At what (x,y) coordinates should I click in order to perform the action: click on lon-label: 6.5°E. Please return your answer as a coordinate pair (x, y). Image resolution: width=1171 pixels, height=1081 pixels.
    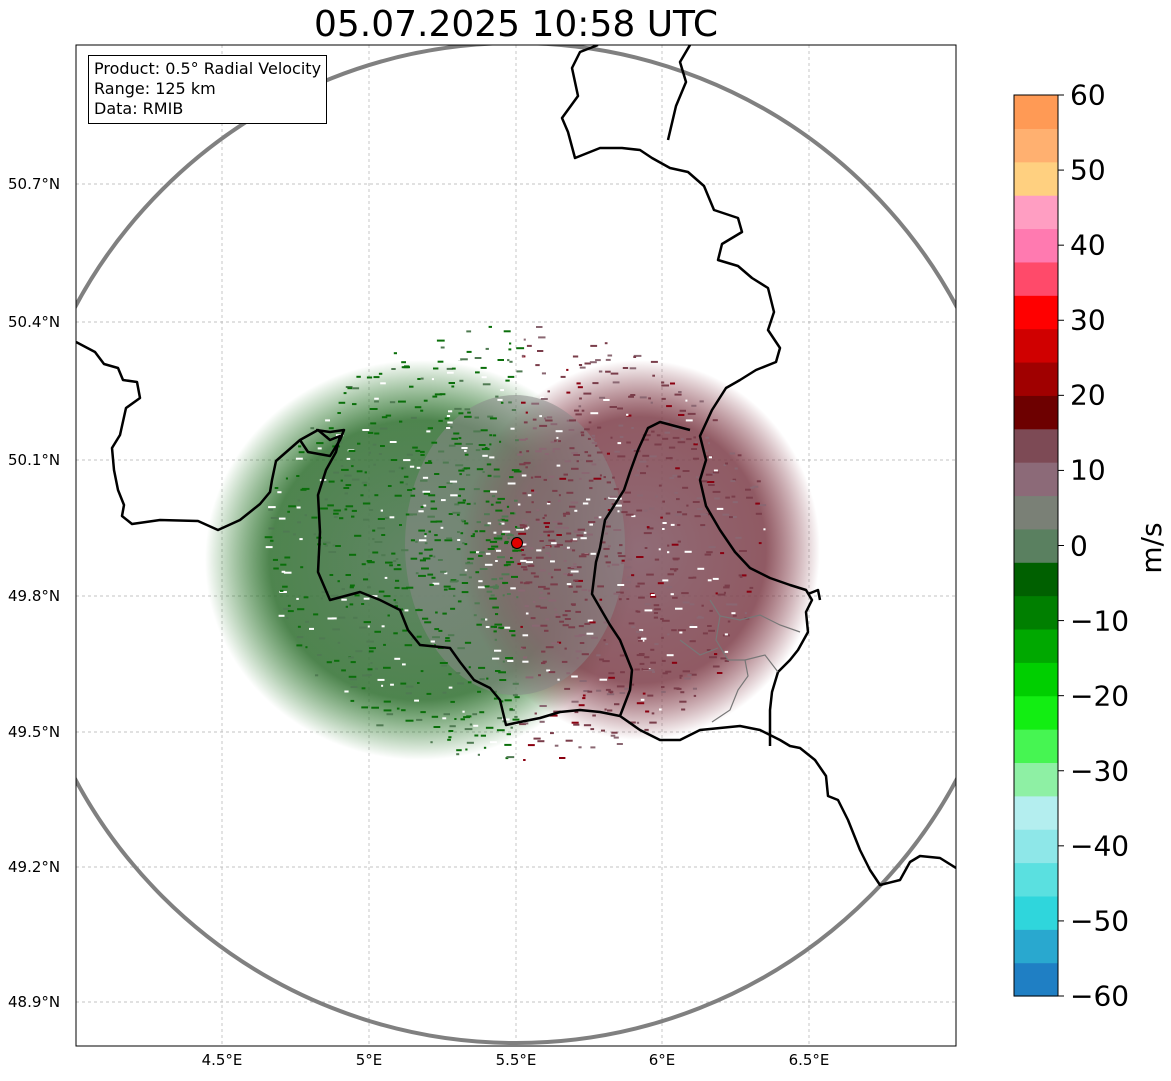
    Looking at the image, I should click on (809, 1060).